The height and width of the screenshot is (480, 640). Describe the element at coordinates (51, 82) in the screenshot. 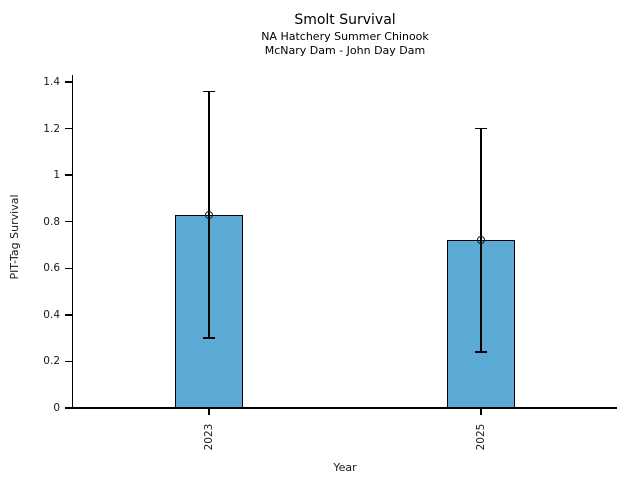

I see `y-tick-label: 1.4` at that location.